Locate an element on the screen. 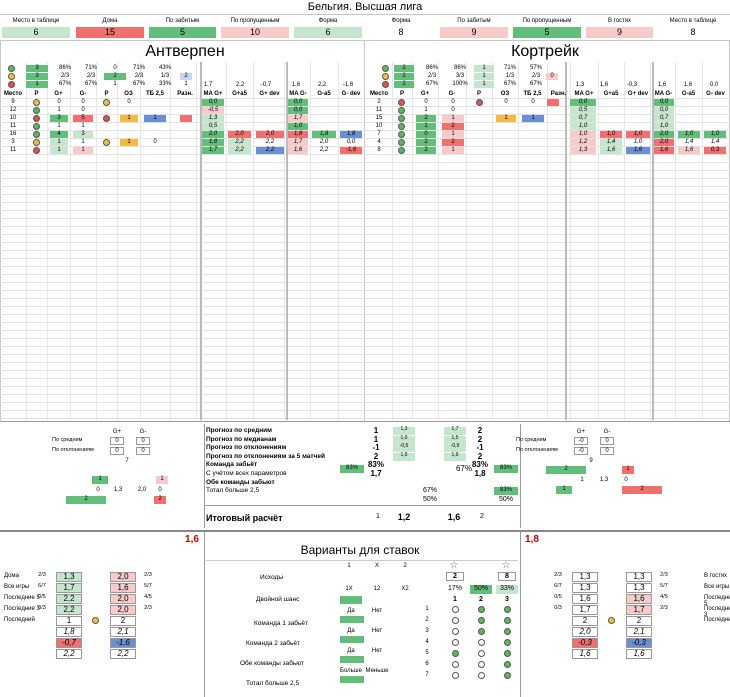 The width and height of the screenshot is (730, 697). outcome-pct: 50% is located at coordinates (481, 589).